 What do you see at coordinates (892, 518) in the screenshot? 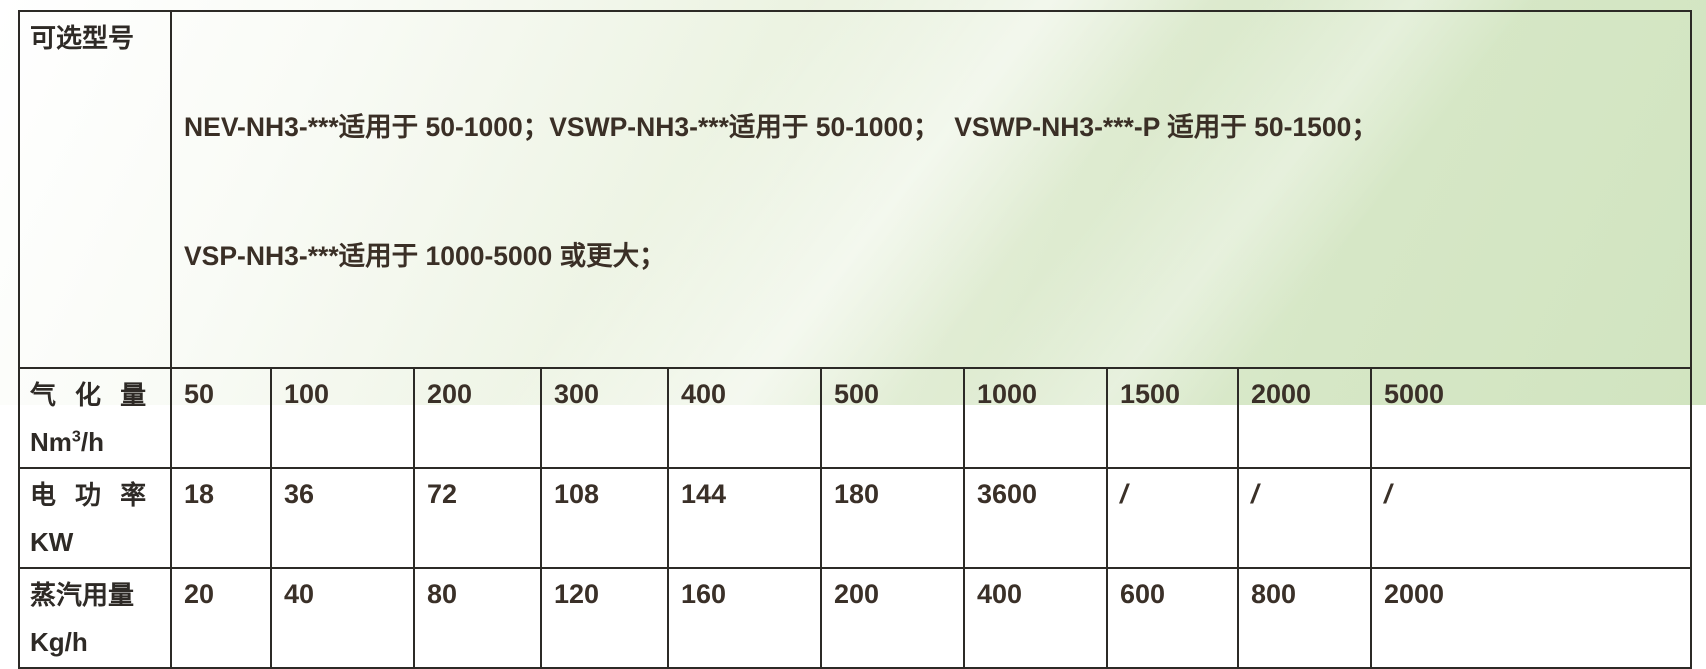
I see `cell-power-5: 180` at bounding box center [892, 518].